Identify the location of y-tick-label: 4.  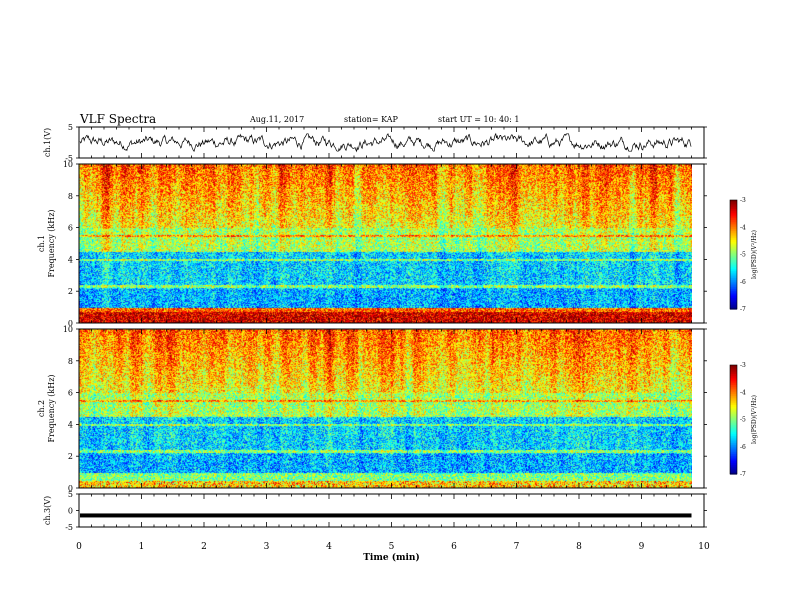
(70, 424).